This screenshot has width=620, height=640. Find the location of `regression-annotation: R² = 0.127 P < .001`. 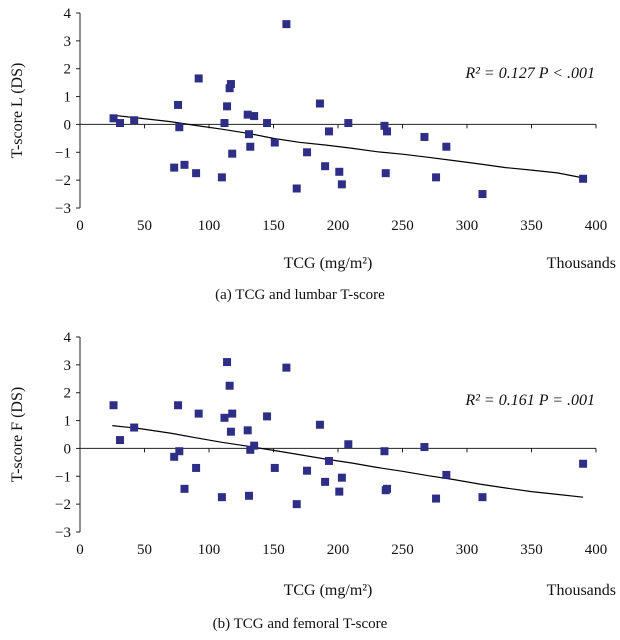

regression-annotation: R² = 0.127 P < .001 is located at coordinates (529, 73).